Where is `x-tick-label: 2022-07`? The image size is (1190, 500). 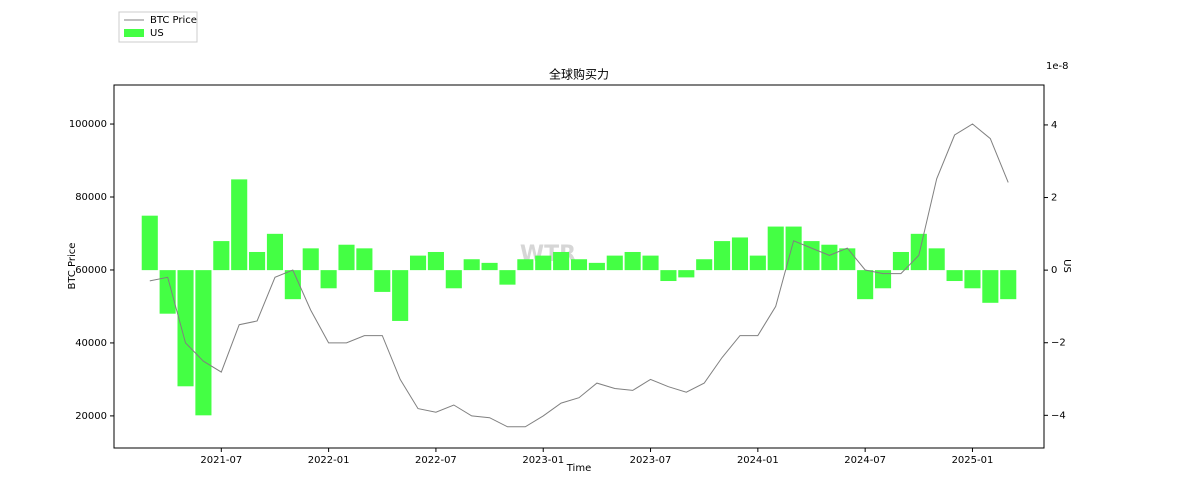
x-tick-label: 2022-07 is located at coordinates (436, 460).